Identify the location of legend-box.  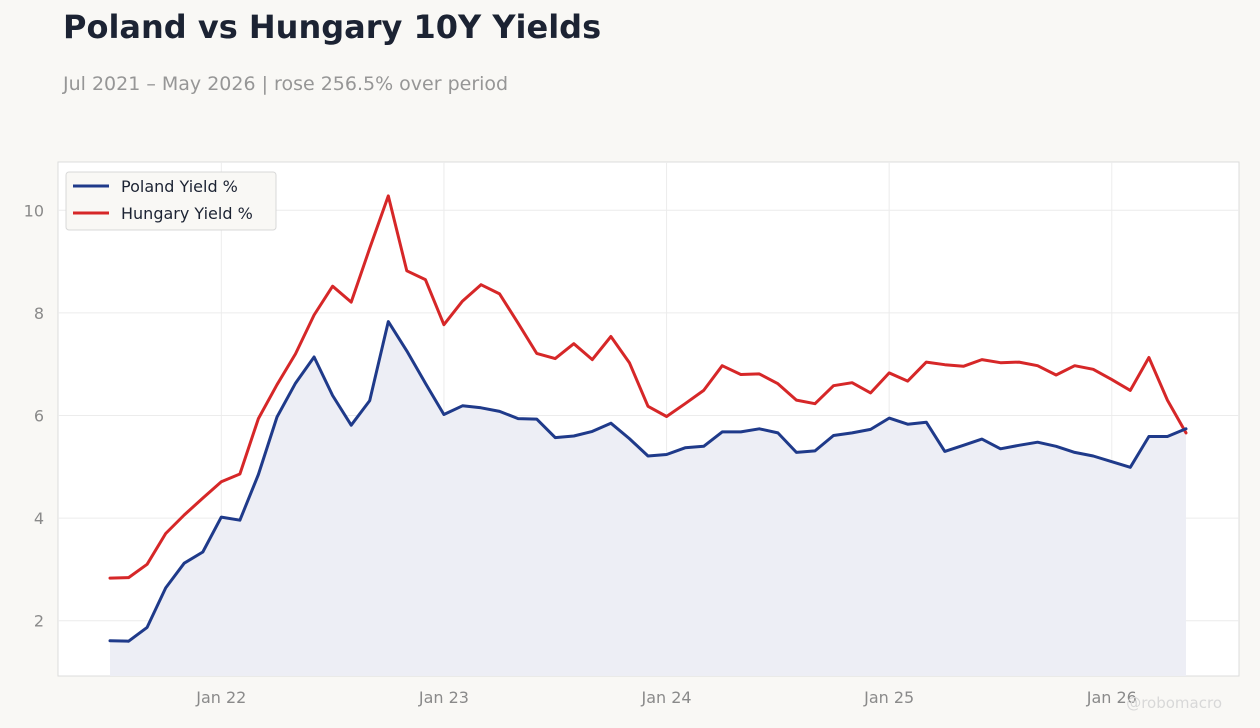
(171, 201).